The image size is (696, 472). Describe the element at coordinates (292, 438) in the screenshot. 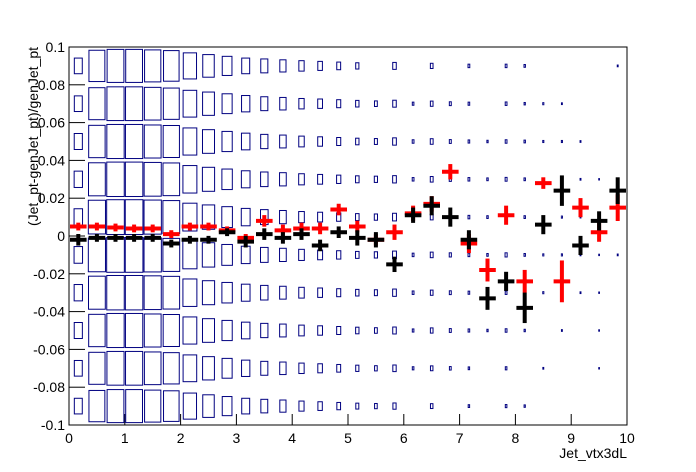

I see `x-tick-label: 4` at that location.